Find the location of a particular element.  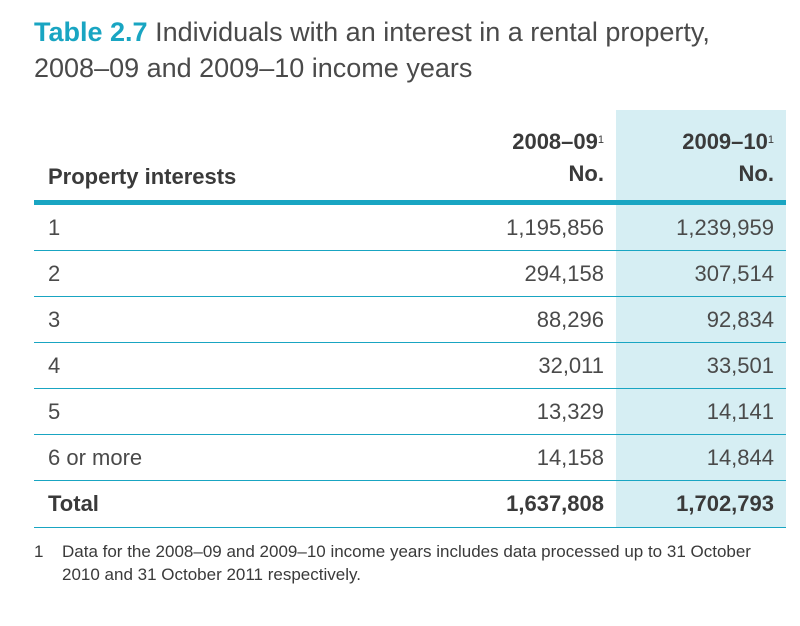

footnote-mark: 1 is located at coordinates (39, 551).